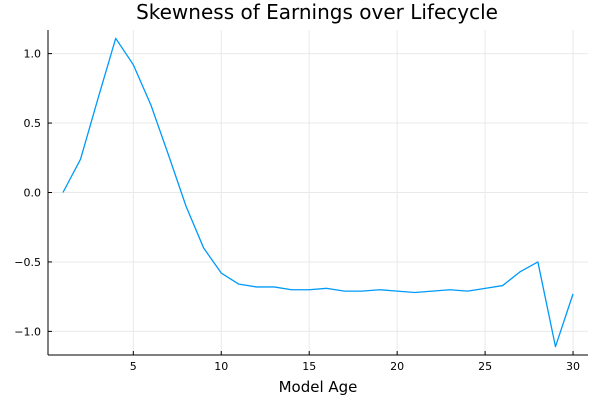  Describe the element at coordinates (573, 366) in the screenshot. I see `x-tick-label-5: 30` at that location.